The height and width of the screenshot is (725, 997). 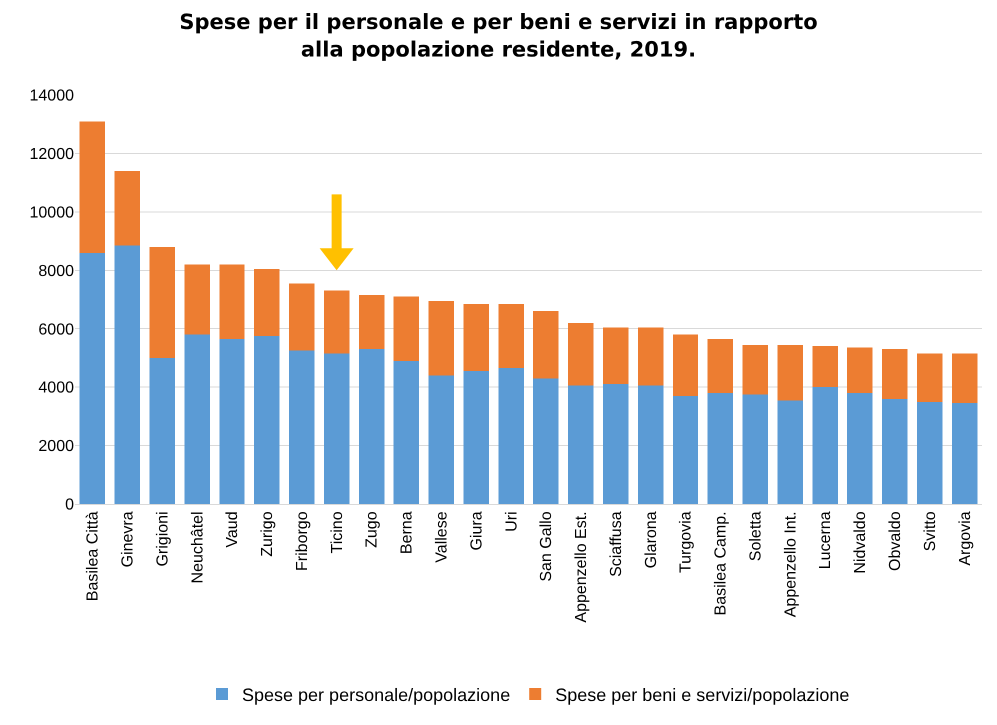 I want to click on x-tick-label: Neuchâtel, so click(x=197, y=547).